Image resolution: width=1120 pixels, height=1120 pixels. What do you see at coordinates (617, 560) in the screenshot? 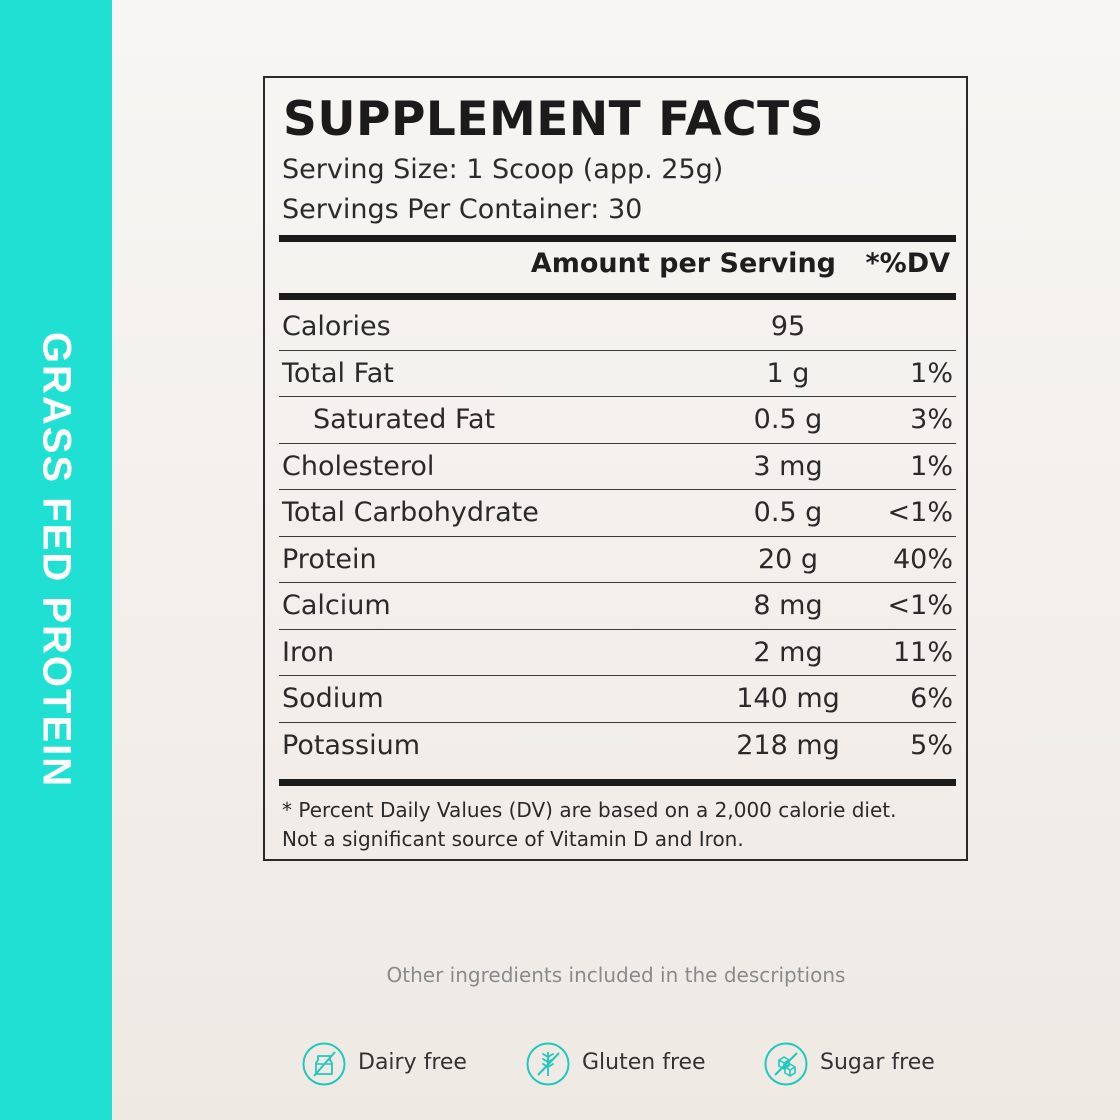
I see `table-row: Protein 20 g 40%` at bounding box center [617, 560].